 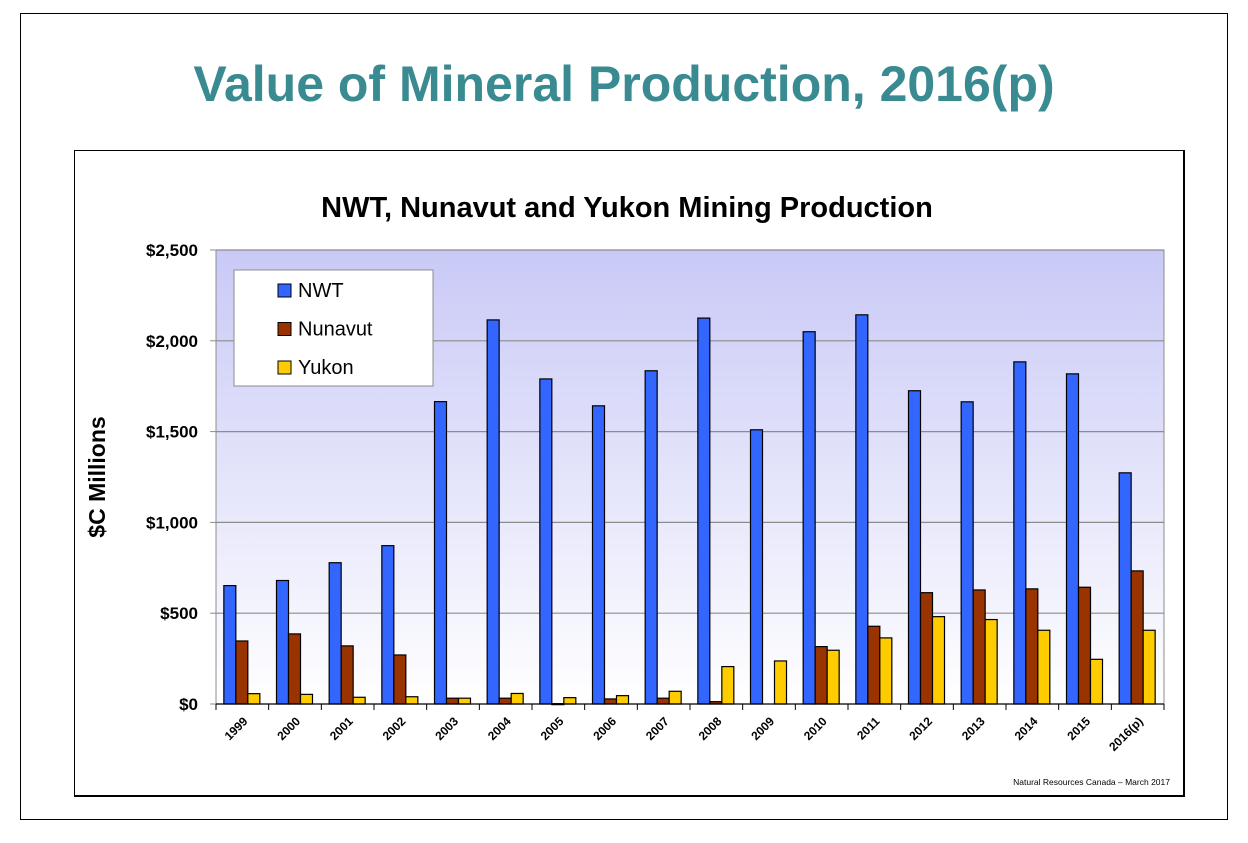 What do you see at coordinates (284, 329) in the screenshot?
I see `legend-swatch-nunavut` at bounding box center [284, 329].